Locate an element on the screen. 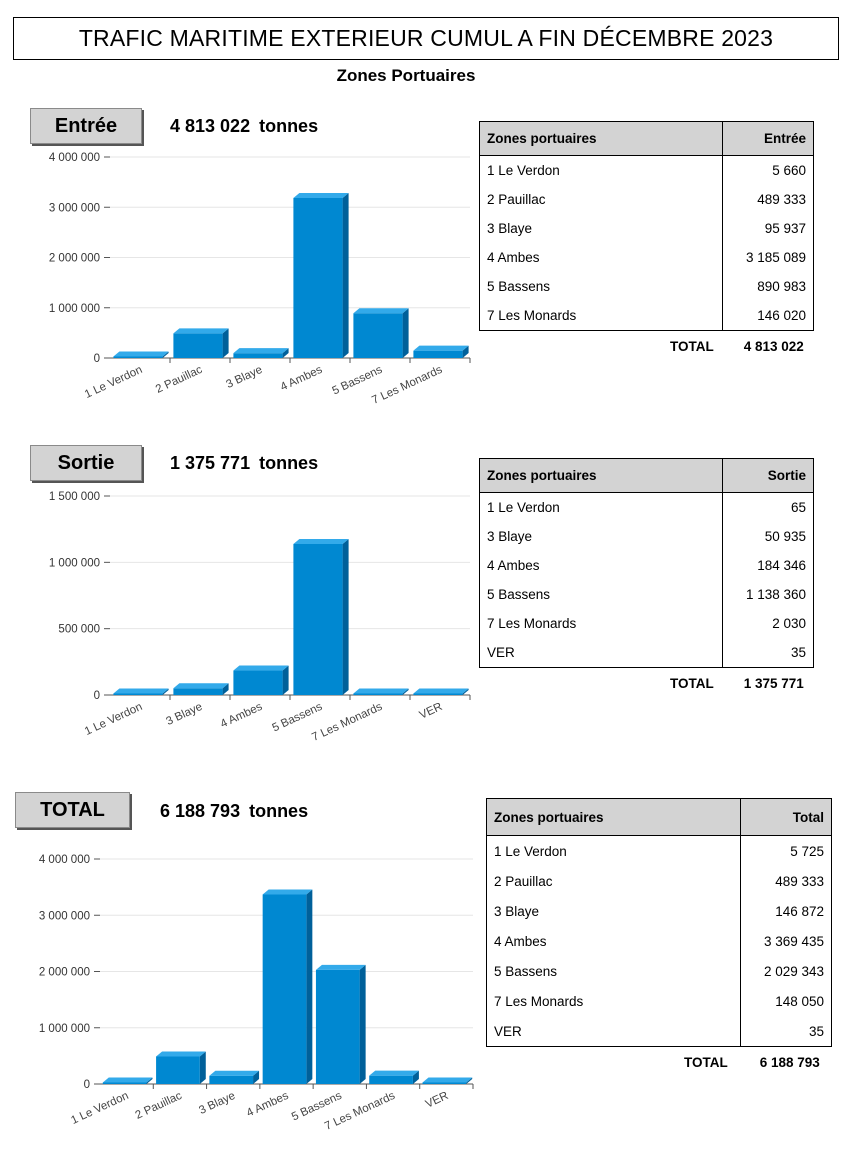 The image size is (858, 1154). table-cell-value: 5 660 is located at coordinates (768, 170).